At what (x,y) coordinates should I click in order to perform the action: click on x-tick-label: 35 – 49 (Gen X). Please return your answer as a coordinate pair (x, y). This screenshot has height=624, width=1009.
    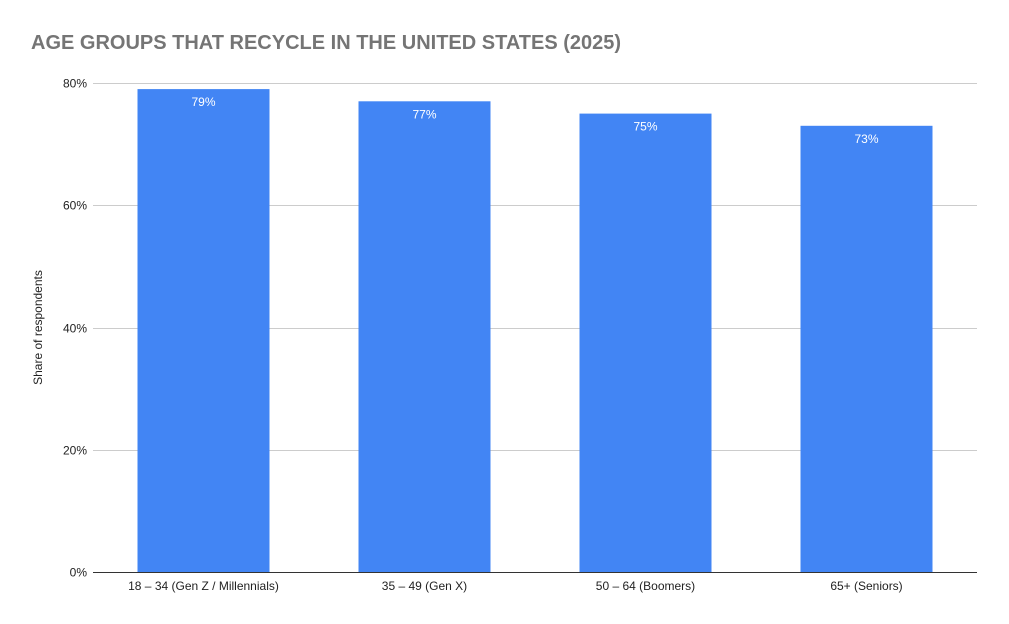
    Looking at the image, I should click on (424, 586).